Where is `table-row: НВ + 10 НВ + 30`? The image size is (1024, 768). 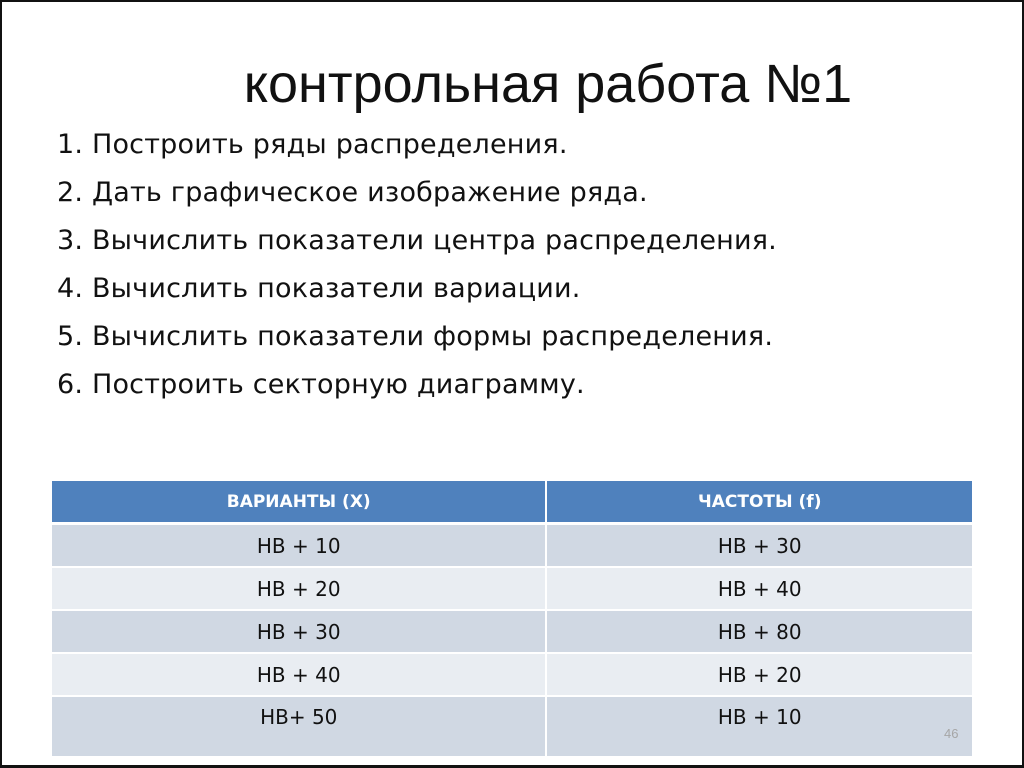
table-row: НВ + 10 НВ + 30 is located at coordinates (512, 545).